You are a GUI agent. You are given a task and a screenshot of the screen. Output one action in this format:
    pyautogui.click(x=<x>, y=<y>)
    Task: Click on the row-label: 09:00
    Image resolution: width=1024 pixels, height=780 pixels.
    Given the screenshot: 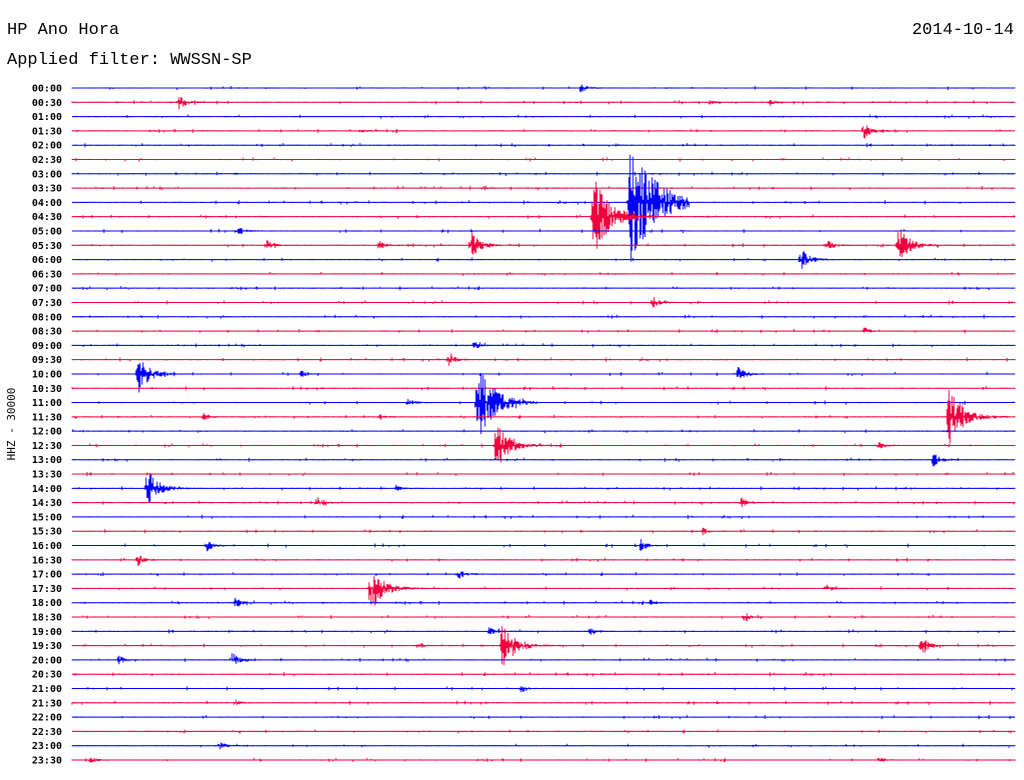 What is the action you would take?
    pyautogui.click(x=47, y=346)
    